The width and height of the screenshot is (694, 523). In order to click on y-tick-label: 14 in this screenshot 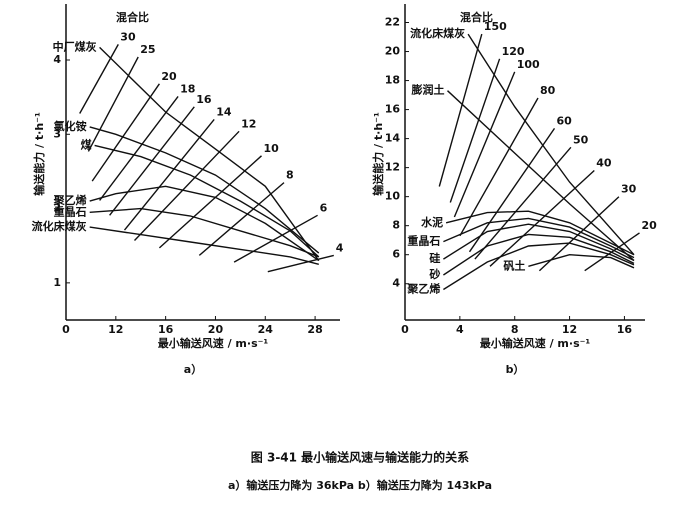, I will do `click(393, 138)`.